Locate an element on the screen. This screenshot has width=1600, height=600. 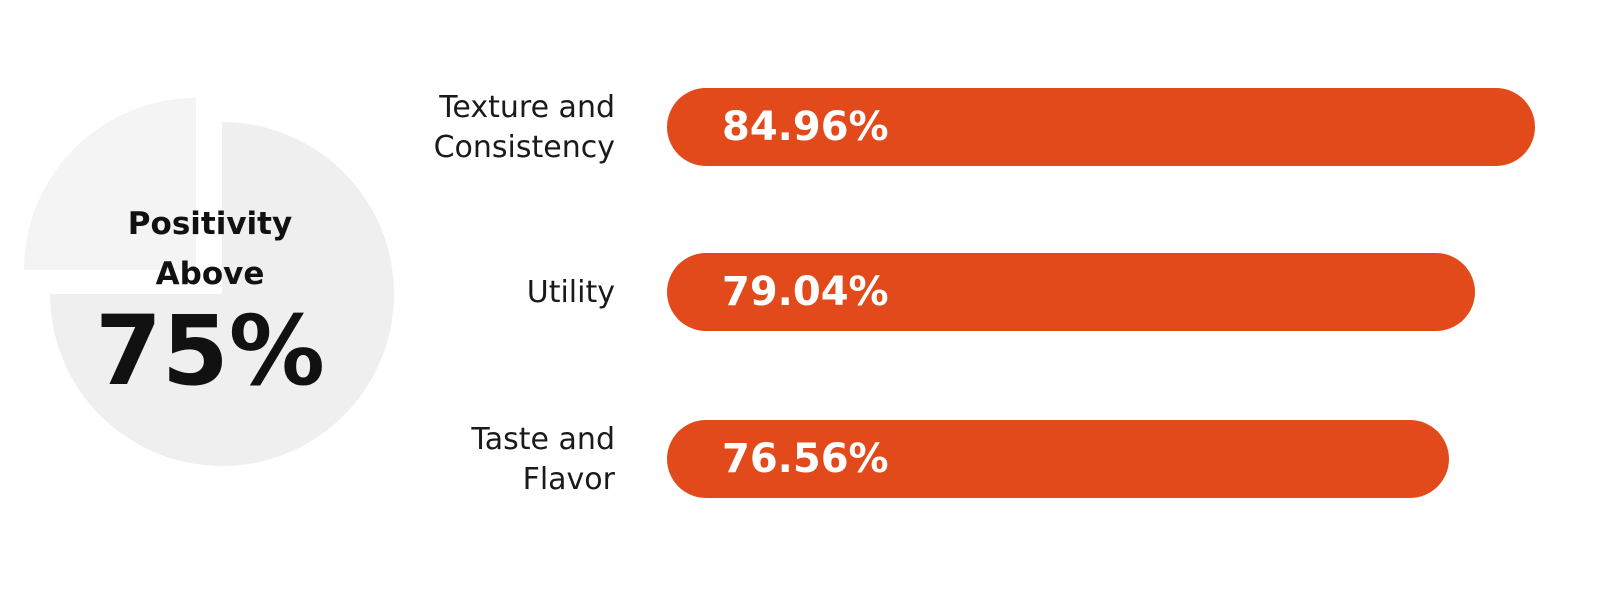
bar: 79.04% is located at coordinates (1071, 292).